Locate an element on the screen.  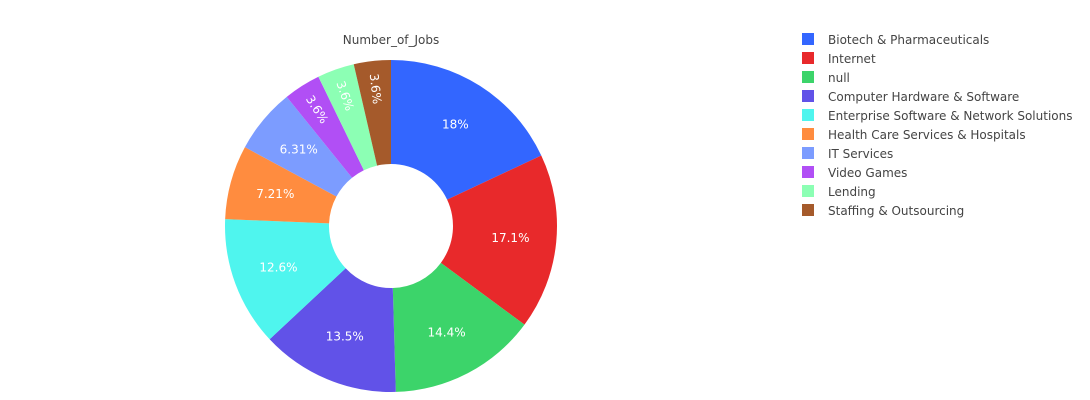
slice-null is located at coordinates (458, 327).